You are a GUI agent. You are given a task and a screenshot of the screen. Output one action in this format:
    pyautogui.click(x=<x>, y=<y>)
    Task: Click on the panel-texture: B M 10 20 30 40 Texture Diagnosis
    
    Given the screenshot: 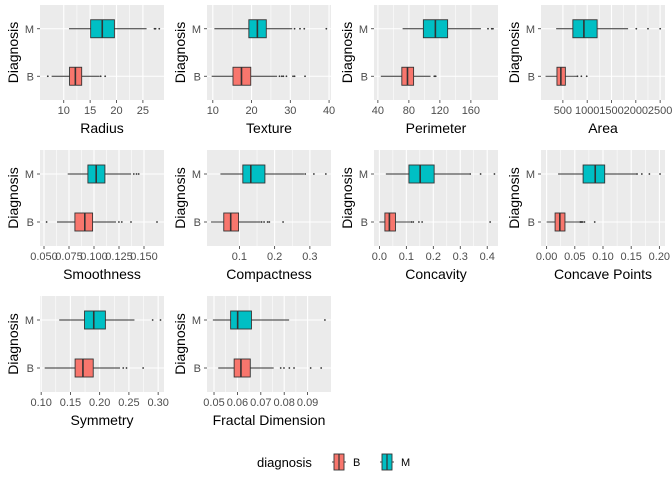 What is the action you would take?
    pyautogui.click(x=253, y=70)
    